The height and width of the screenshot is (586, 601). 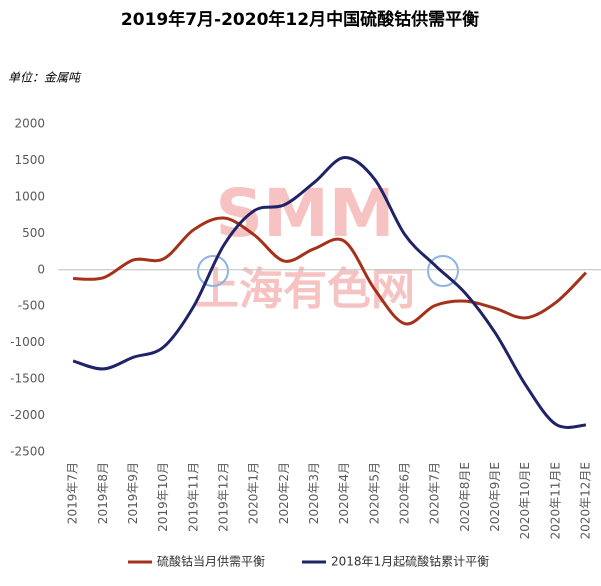 I want to click on x-tick-label: 2020年1月, so click(x=254, y=493).